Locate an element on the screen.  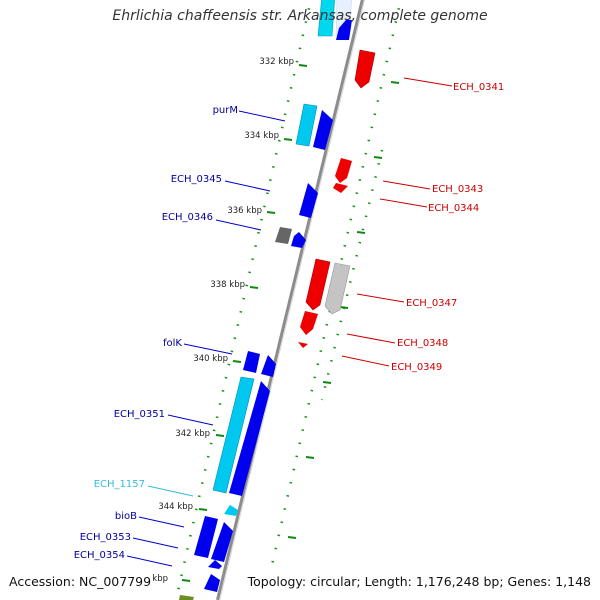
tick-label-334: 334 kbp is located at coordinates (261, 136).